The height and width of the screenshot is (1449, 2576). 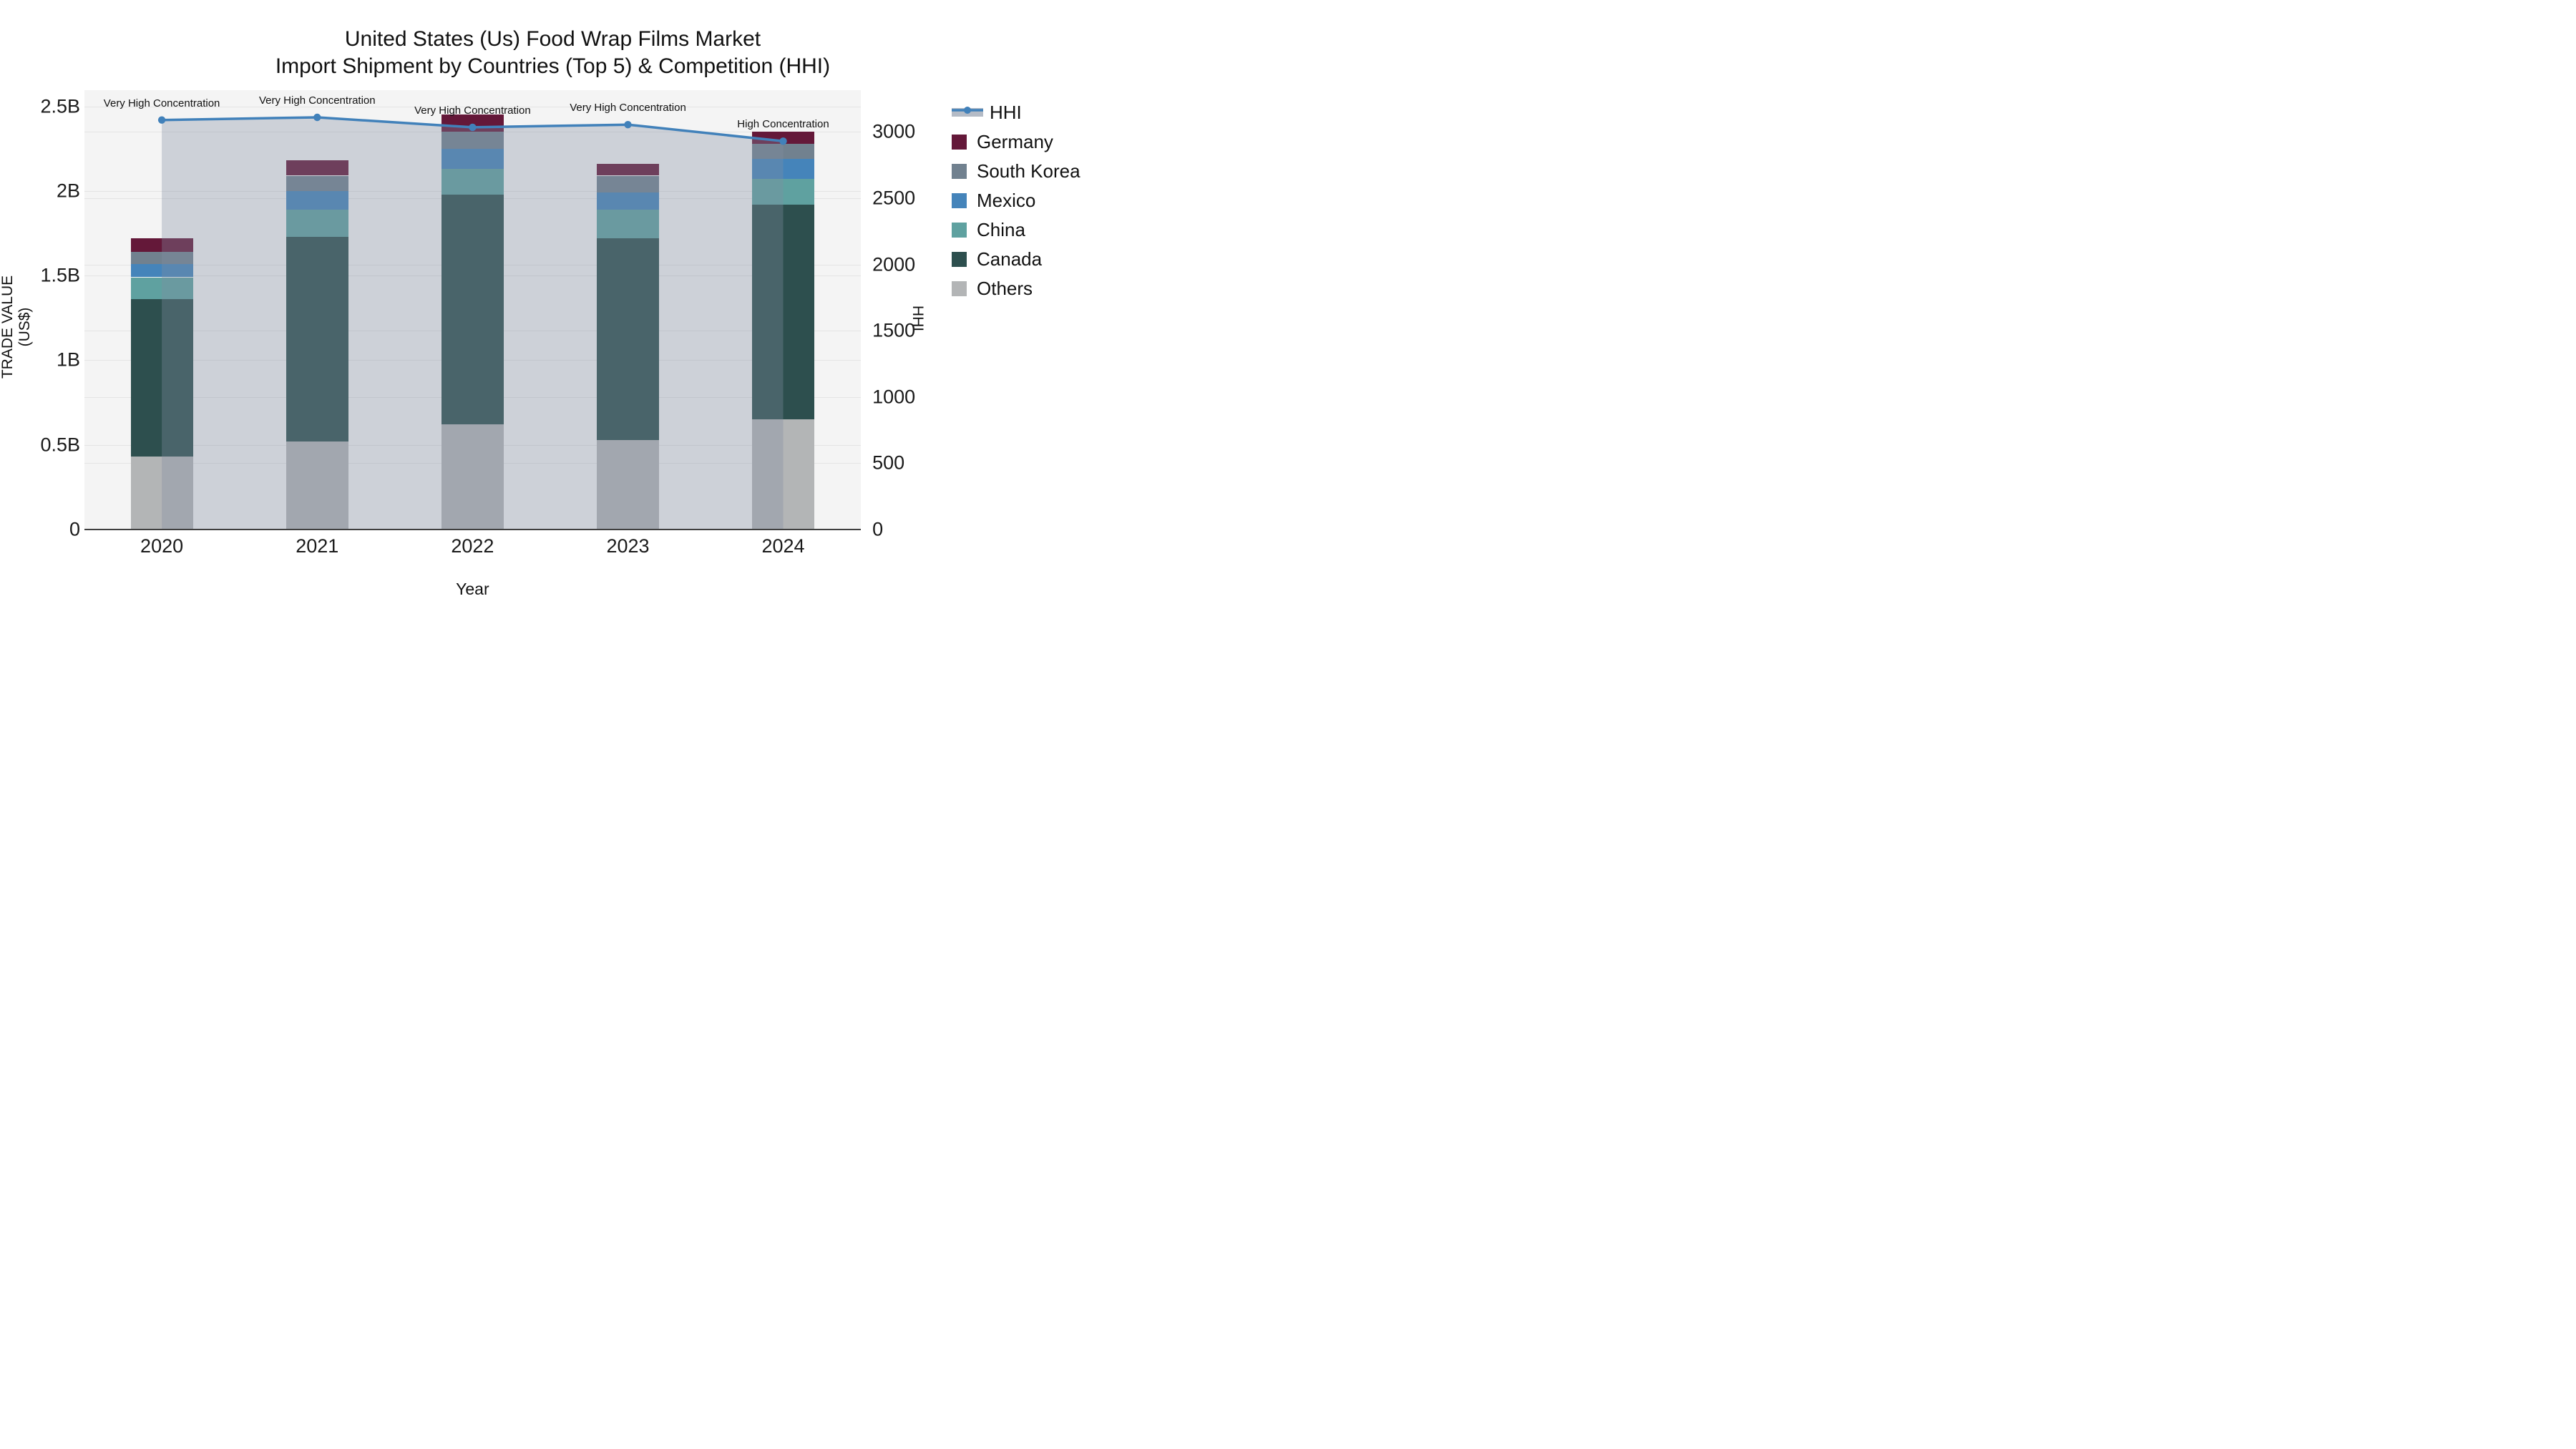 What do you see at coordinates (783, 151) in the screenshot?
I see `bar-segment-south-korea-2024` at bounding box center [783, 151].